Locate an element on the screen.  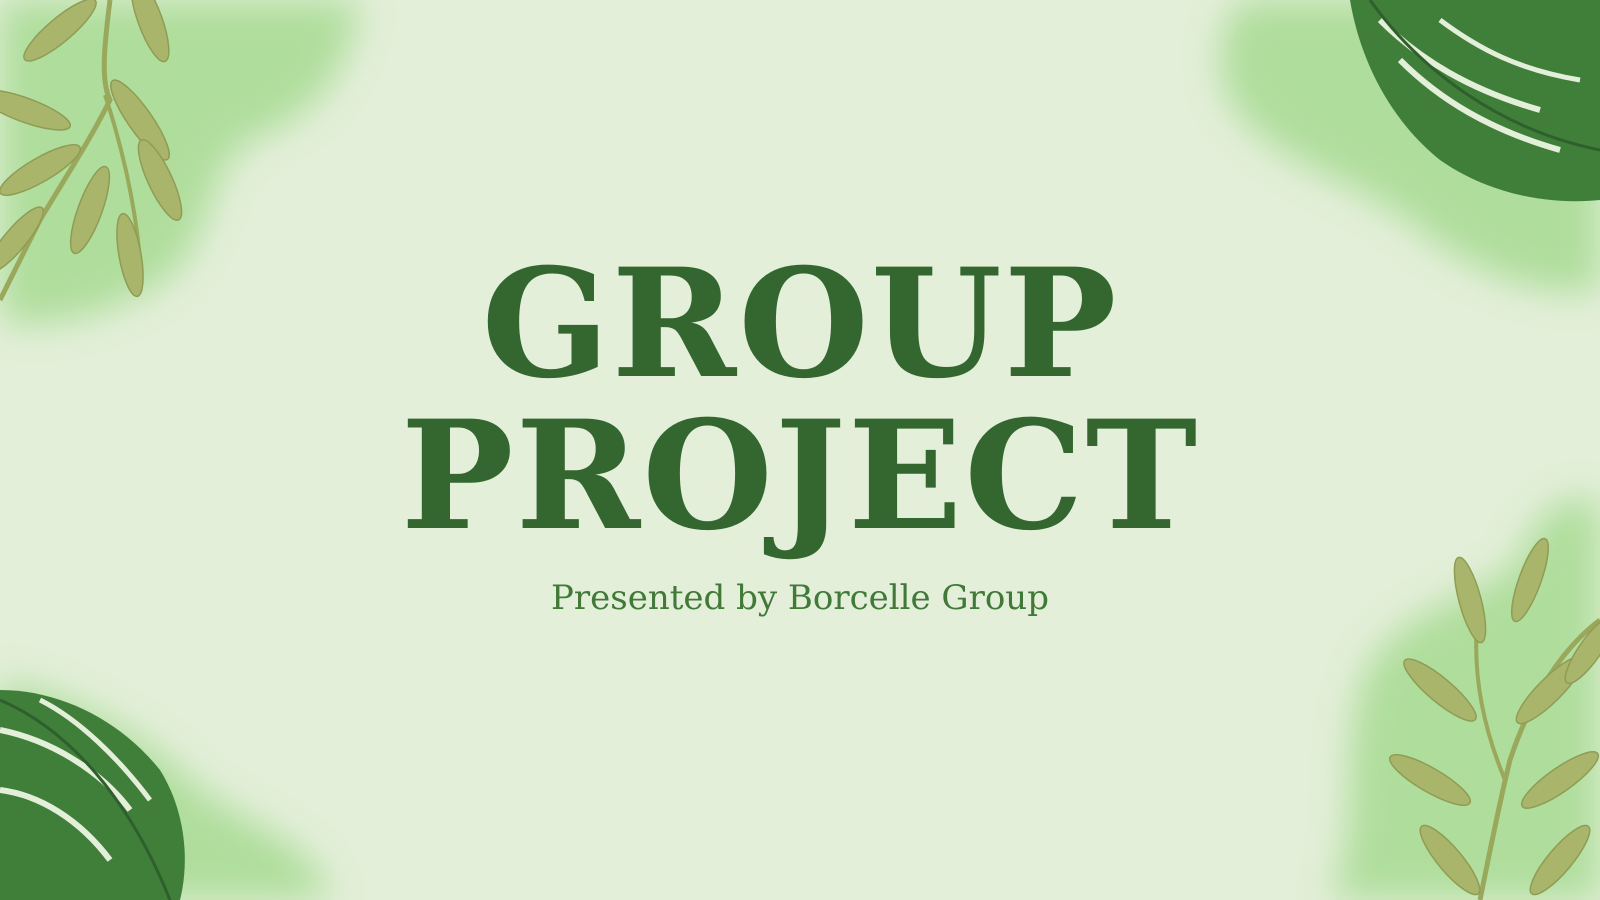
page-title-line-2: PROJECT is located at coordinates (800, 476).